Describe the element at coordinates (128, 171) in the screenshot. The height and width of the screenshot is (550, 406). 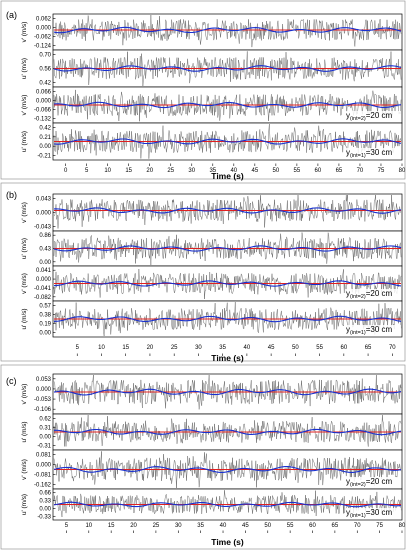
I see `x-tick-label: 15` at that location.